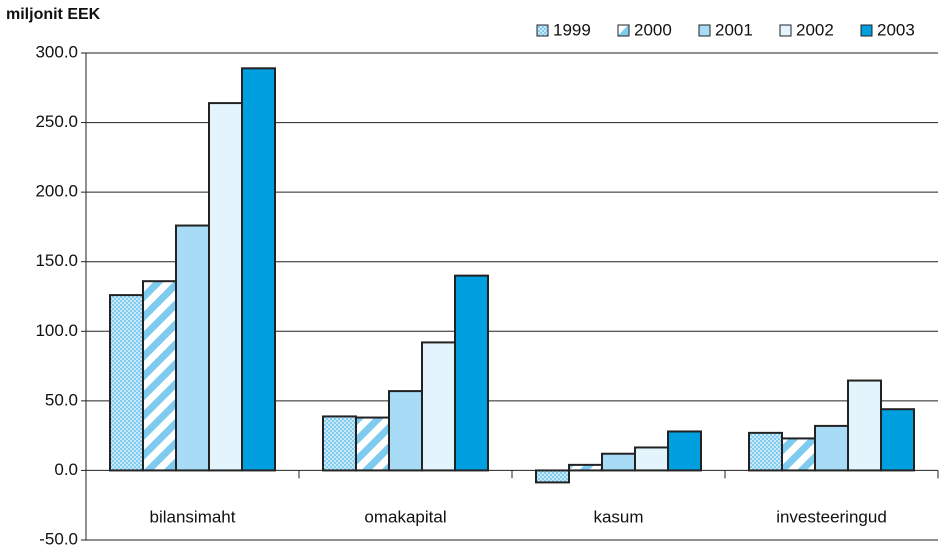 The height and width of the screenshot is (548, 947). I want to click on y-tick-label: -50.0, so click(58, 538).